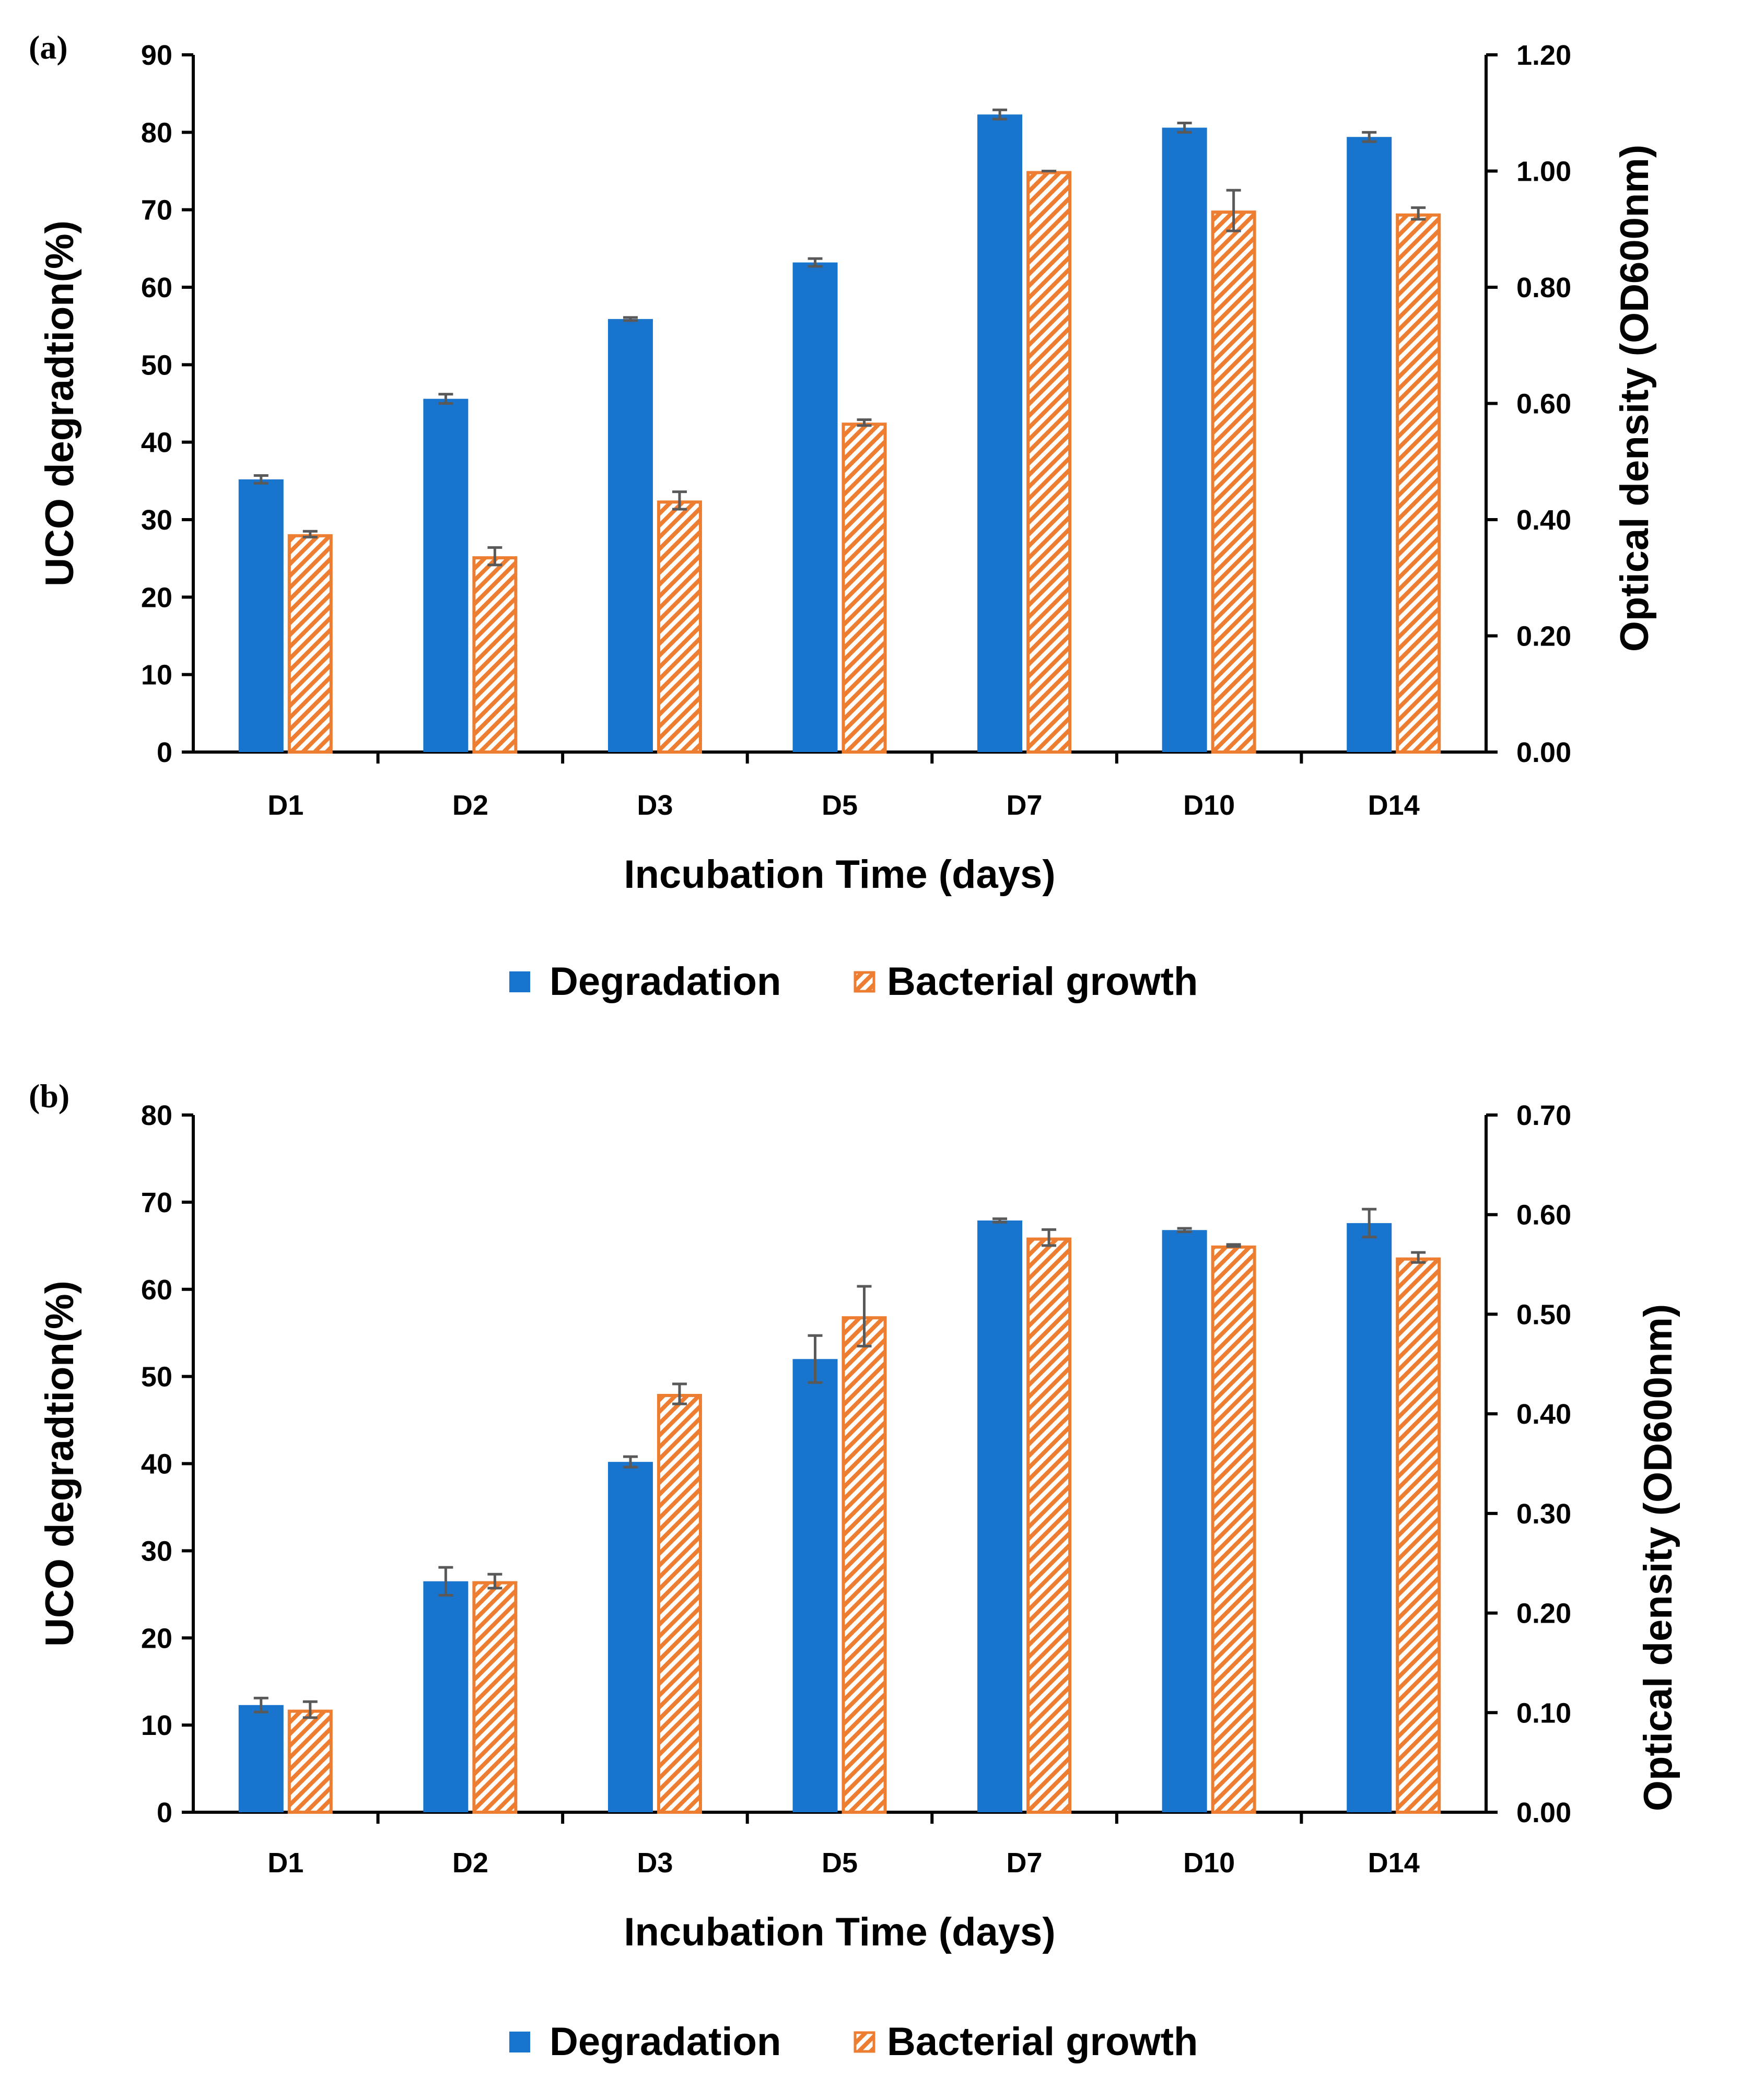  I want to click on y2-tick-label: 1.20, so click(1544, 56).